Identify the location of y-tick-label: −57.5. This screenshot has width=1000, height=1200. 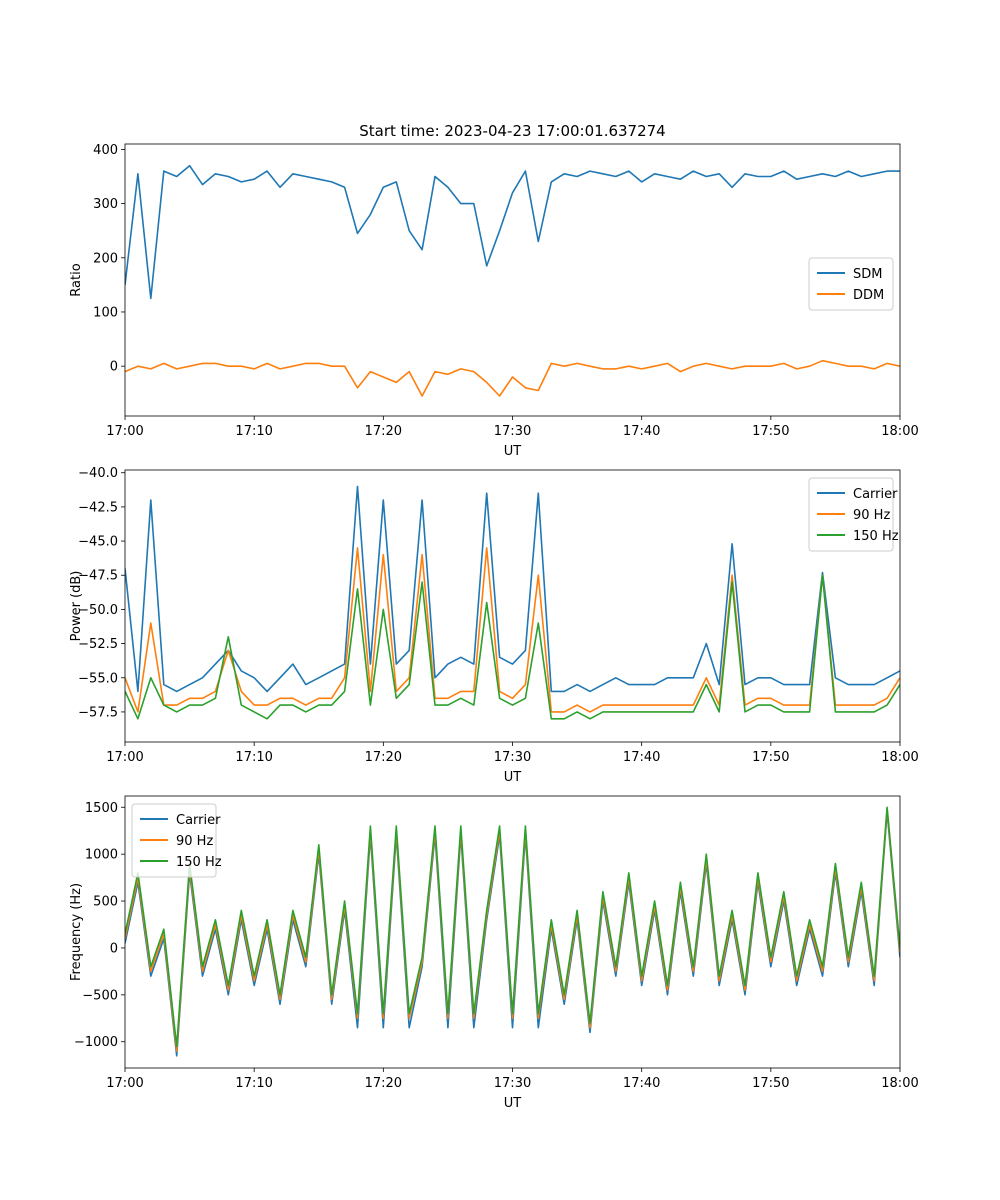
(98, 712).